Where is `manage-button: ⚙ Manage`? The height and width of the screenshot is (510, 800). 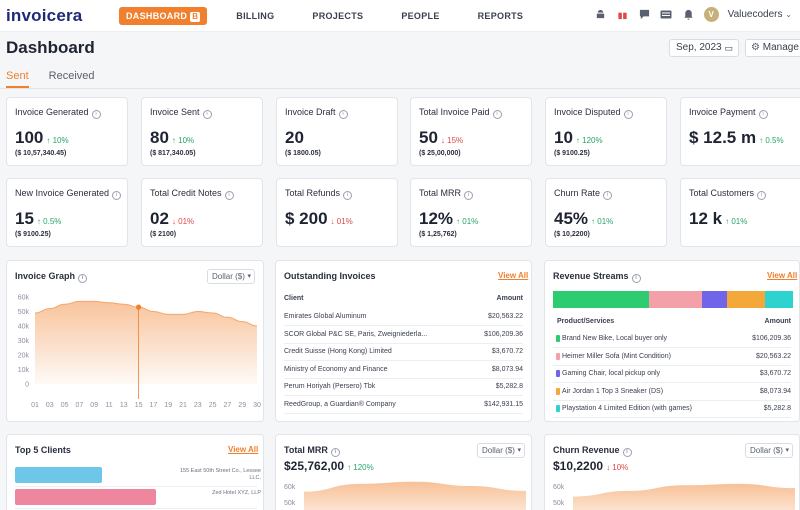 manage-button: ⚙ Manage is located at coordinates (772, 48).